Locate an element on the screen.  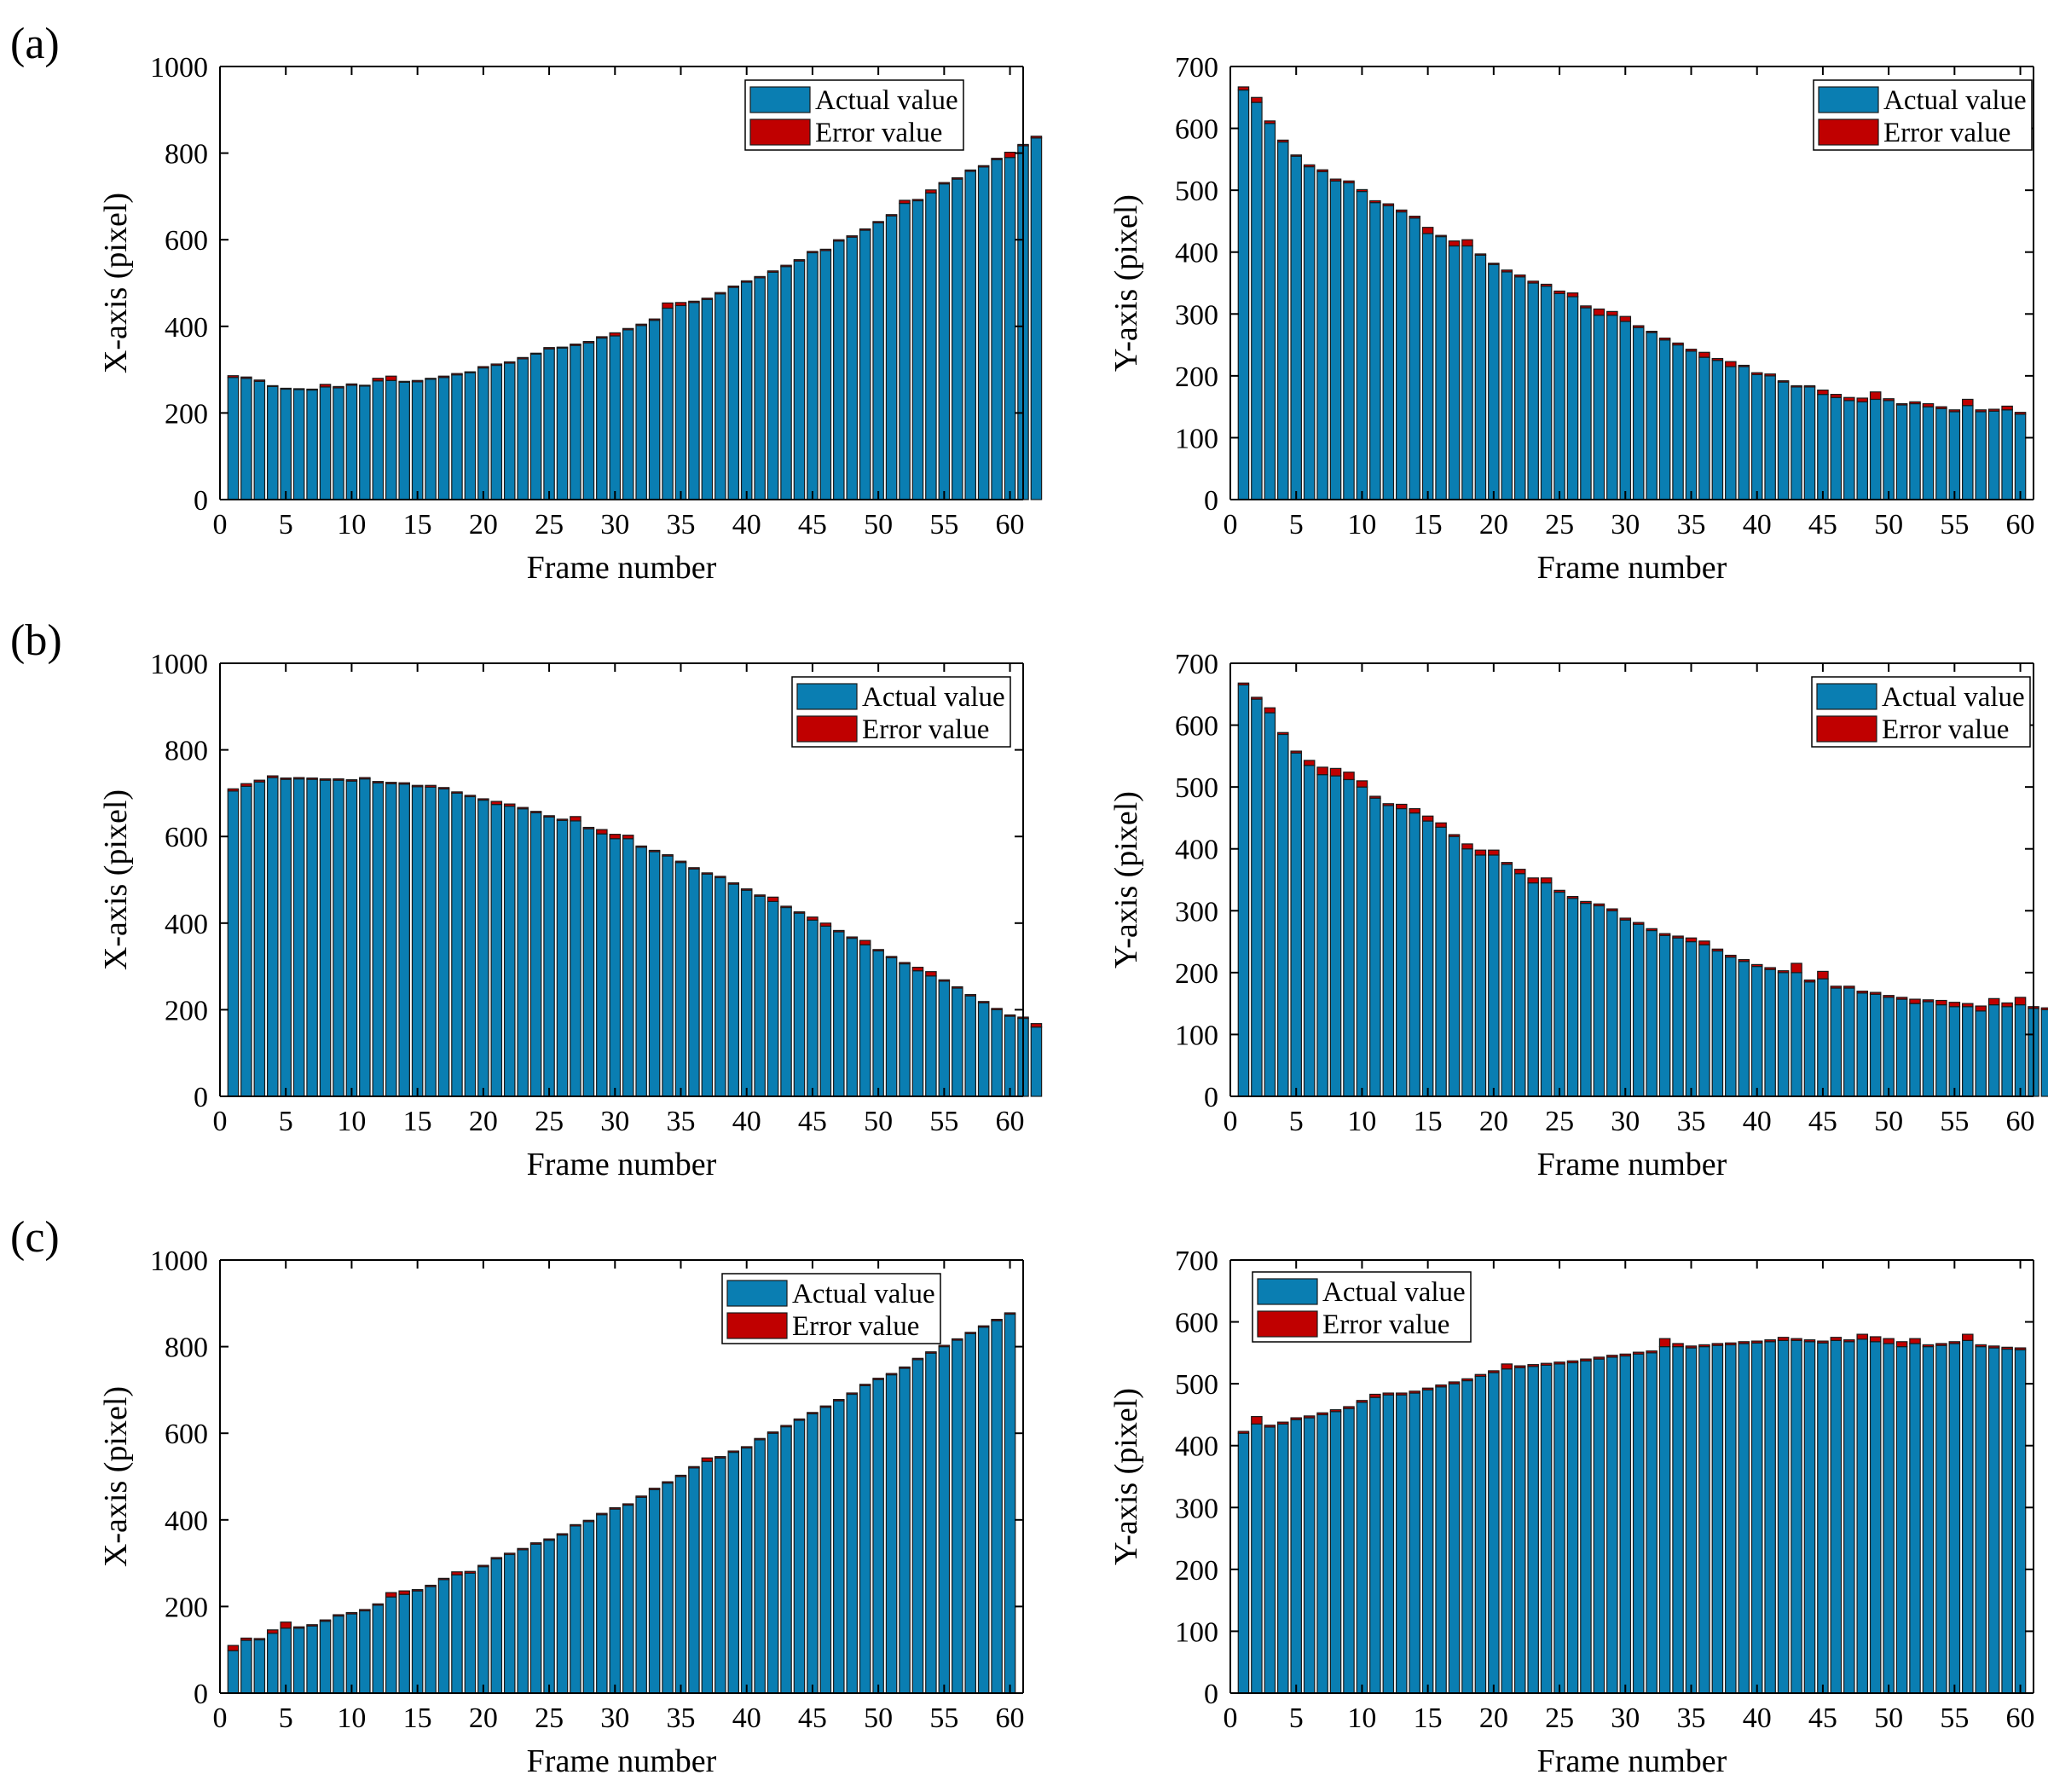
x-tick-label: 0 is located at coordinates (220, 1121).